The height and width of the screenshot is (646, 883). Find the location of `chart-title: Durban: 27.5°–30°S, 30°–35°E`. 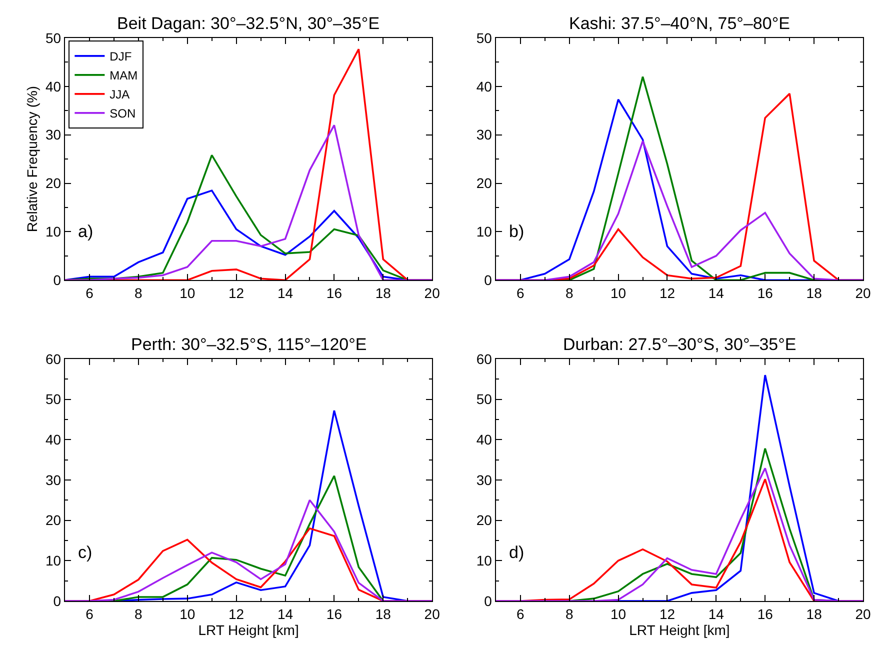

chart-title: Durban: 27.5°–30°S, 30°–35°E is located at coordinates (679, 344).